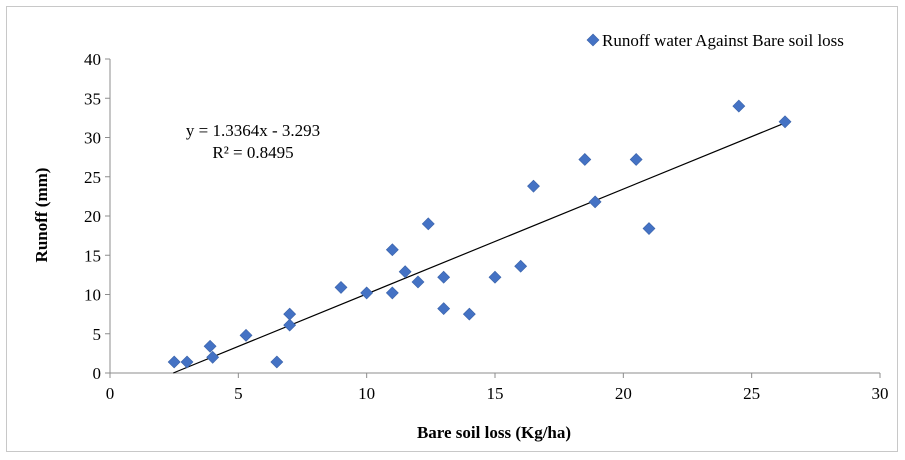 The image size is (905, 460). What do you see at coordinates (623, 393) in the screenshot?
I see `x-tick-label: 20` at bounding box center [623, 393].